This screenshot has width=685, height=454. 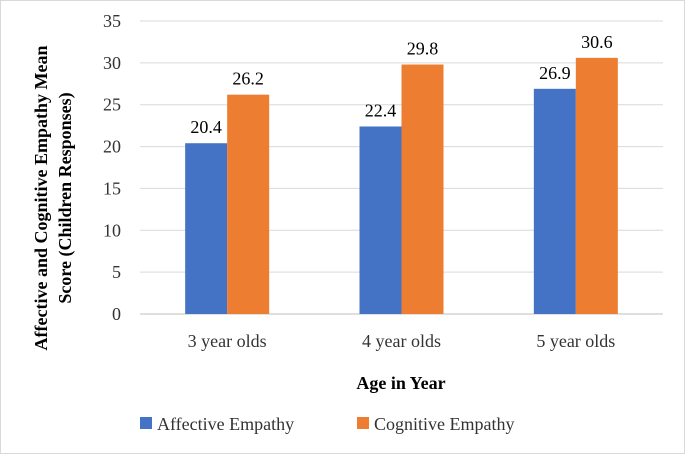 What do you see at coordinates (112, 167) in the screenshot?
I see `y-tick-labels: 0 5 10 15 20 25 30 35` at bounding box center [112, 167].